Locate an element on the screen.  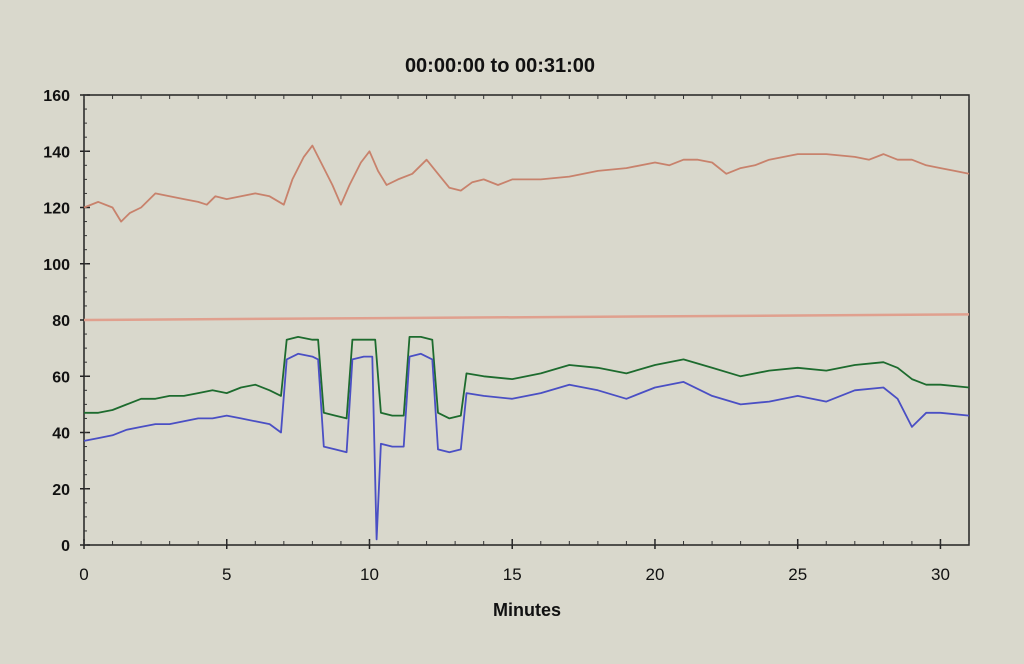
x-tick-label: 15 is located at coordinates (512, 574).